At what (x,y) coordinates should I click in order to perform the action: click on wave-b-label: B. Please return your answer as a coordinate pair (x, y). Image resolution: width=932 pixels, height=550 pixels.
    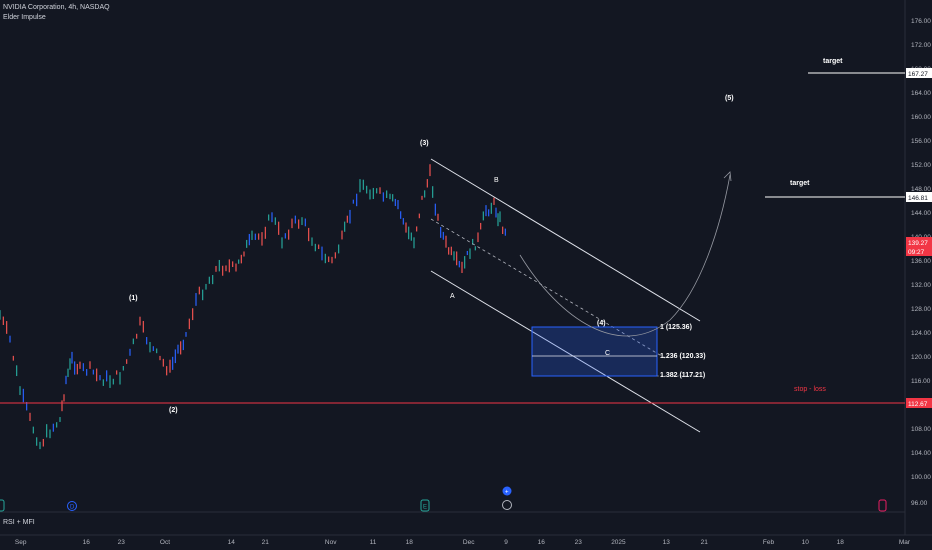
    Looking at the image, I should click on (496, 180).